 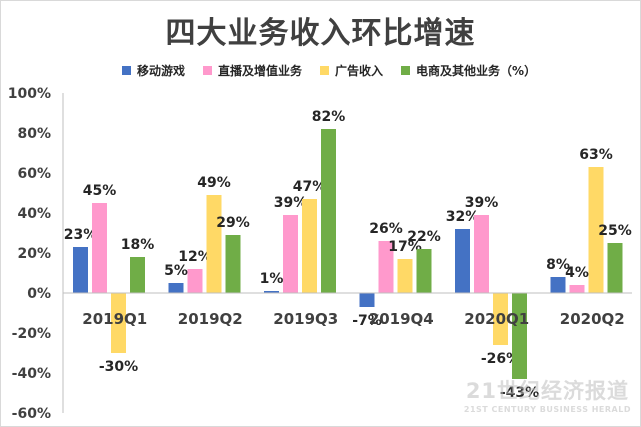 I want to click on x-tick-label: 2020Q2, so click(x=592, y=319).